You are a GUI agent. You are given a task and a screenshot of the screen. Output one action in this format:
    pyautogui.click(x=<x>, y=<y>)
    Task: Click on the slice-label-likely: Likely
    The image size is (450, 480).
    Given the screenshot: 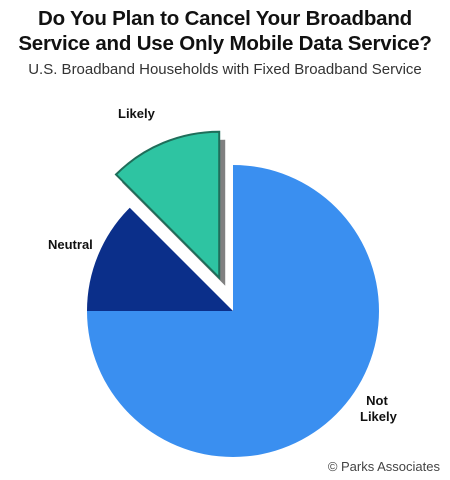 What is the action you would take?
    pyautogui.click(x=136, y=113)
    